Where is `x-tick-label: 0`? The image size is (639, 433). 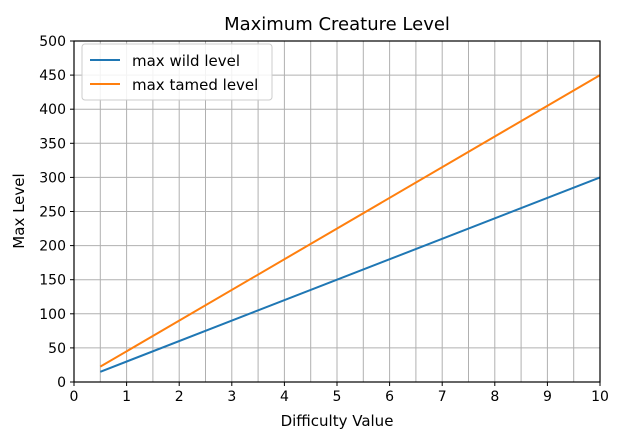 x-tick-label: 0 is located at coordinates (74, 397).